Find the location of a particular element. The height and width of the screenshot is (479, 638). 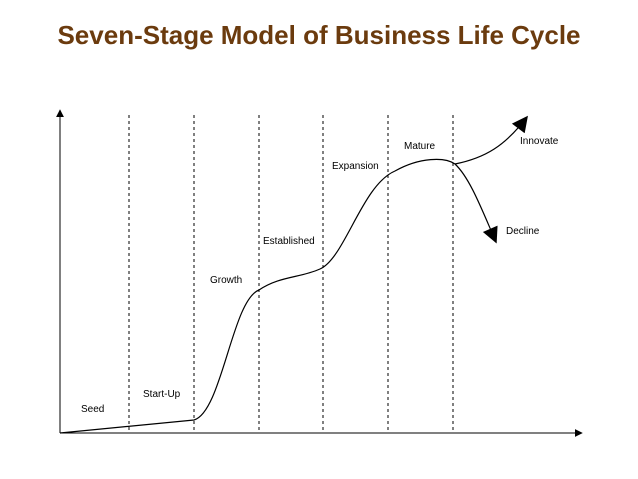

stage-label: Seed is located at coordinates (92, 409).